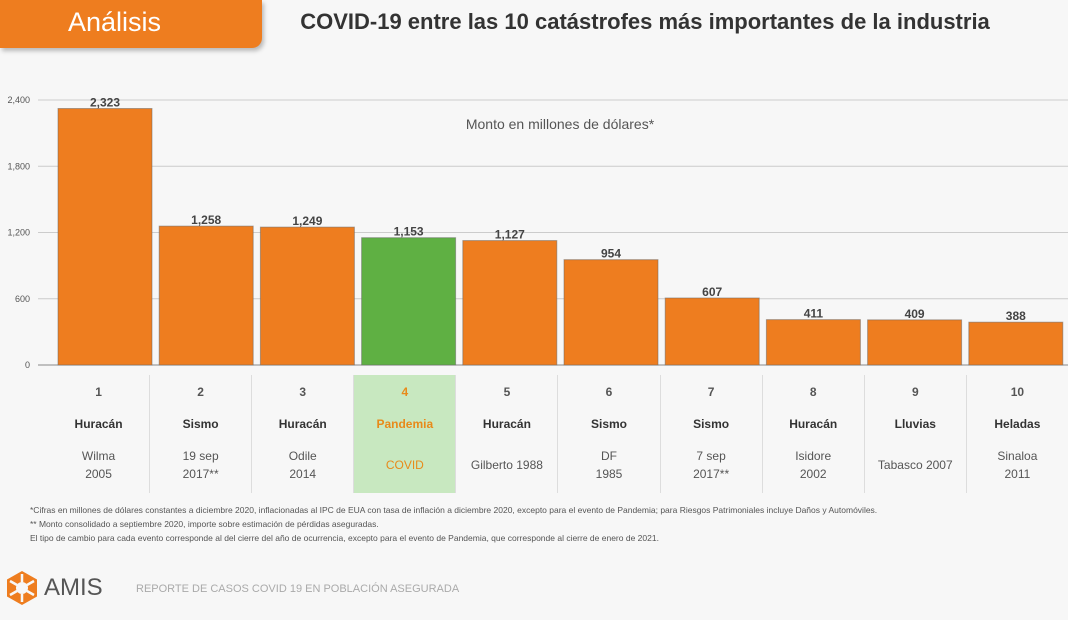  I want to click on bar-value-label: 409, so click(915, 314).